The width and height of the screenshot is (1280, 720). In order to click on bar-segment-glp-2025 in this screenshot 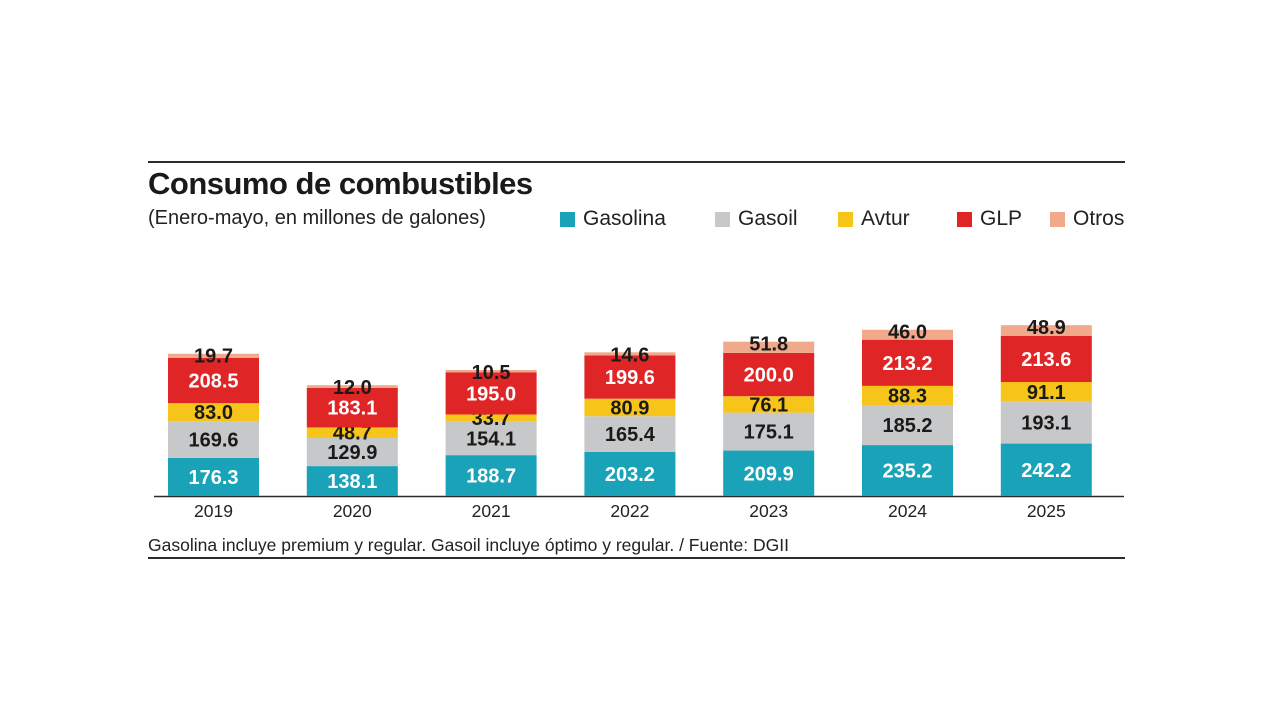, I will do `click(1046, 359)`.